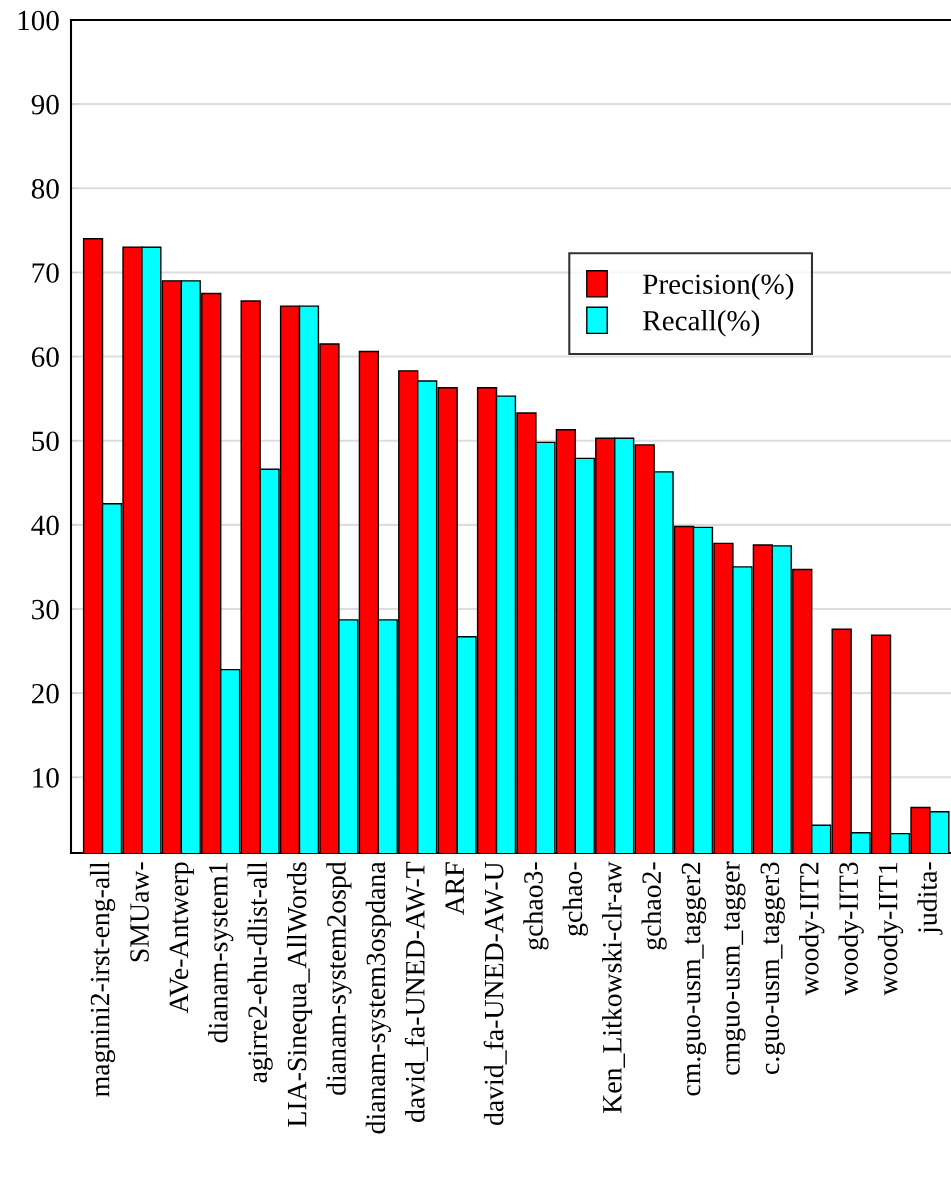 Image resolution: width=951 pixels, height=1191 pixels. Describe the element at coordinates (299, 994) in the screenshot. I see `x-tick-label: LIA-Sinequa_AllWords` at that location.